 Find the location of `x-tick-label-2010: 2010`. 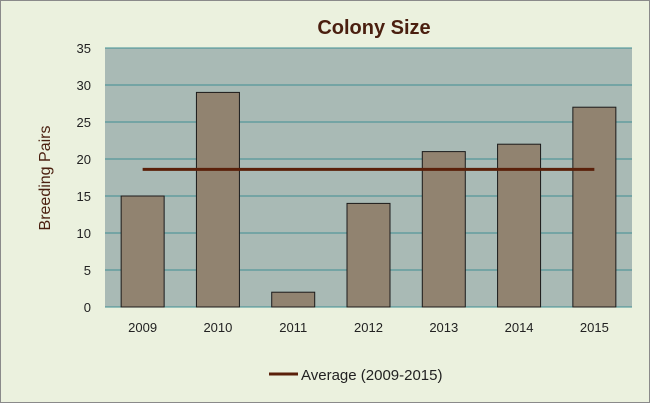

x-tick-label-2010: 2010 is located at coordinates (217, 327).